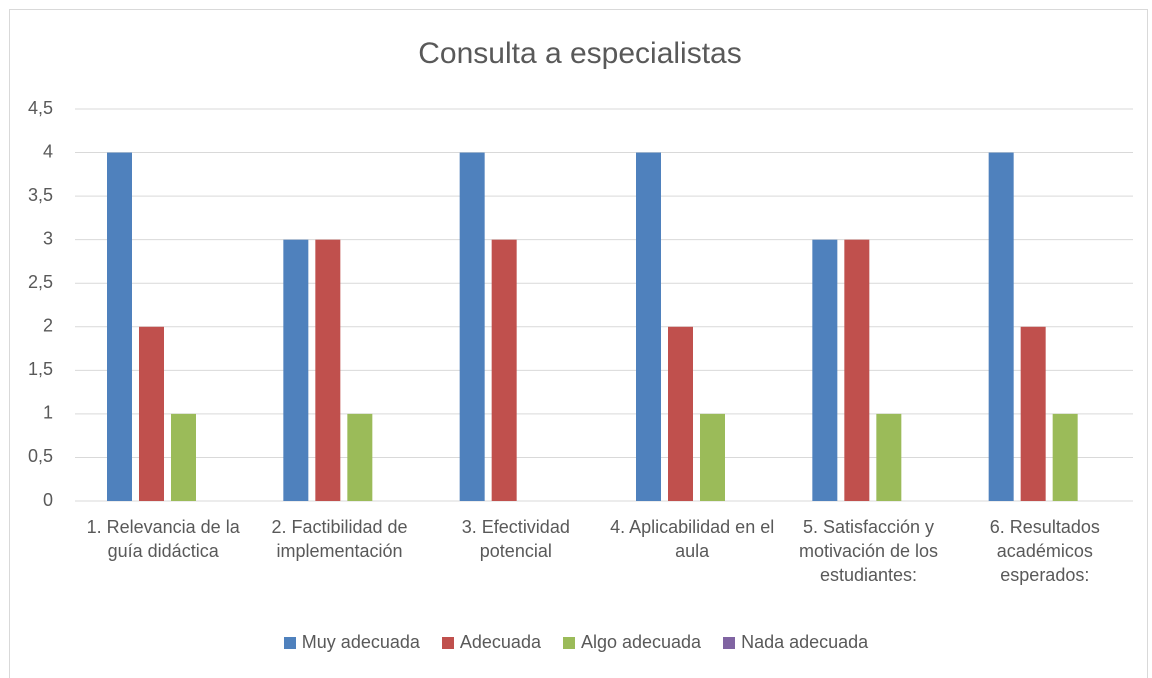 Image resolution: width=1152 pixels, height=678 pixels. What do you see at coordinates (360, 642) in the screenshot?
I see `legend-label: Muy adecuada` at bounding box center [360, 642].